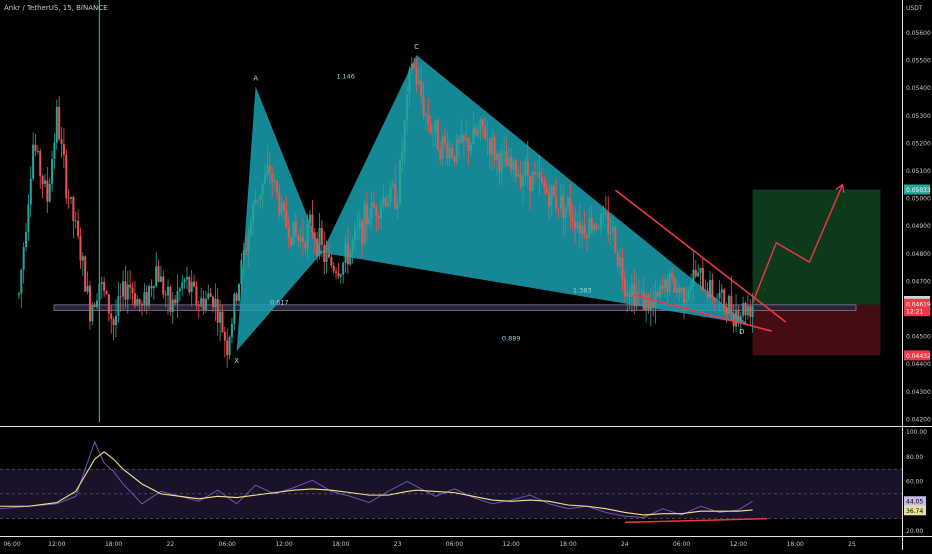  I want to click on rsi-trendline, so click(695, 520).